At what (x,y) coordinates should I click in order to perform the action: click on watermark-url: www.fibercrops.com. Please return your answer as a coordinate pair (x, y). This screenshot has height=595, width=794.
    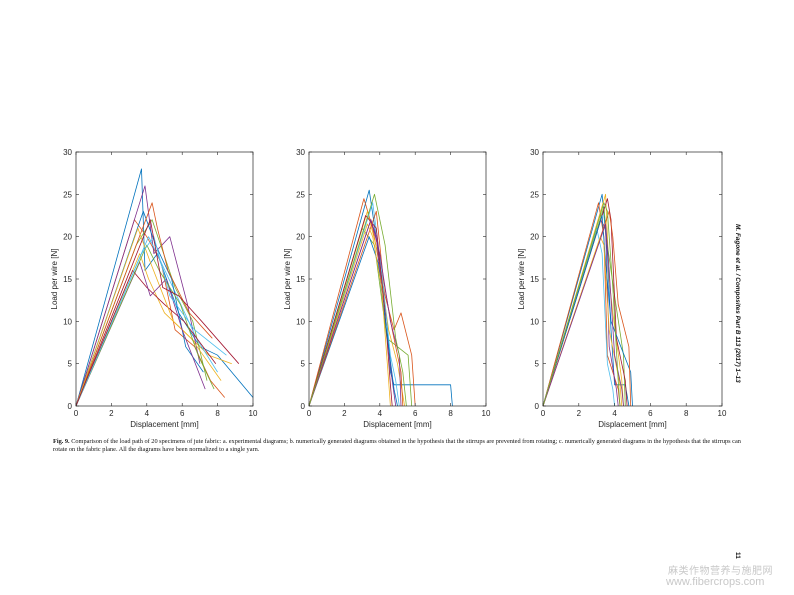
    Looking at the image, I should click on (715, 582).